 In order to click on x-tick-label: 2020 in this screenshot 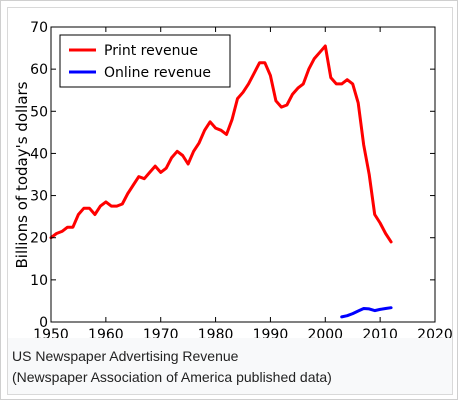, I will do `click(434, 332)`.